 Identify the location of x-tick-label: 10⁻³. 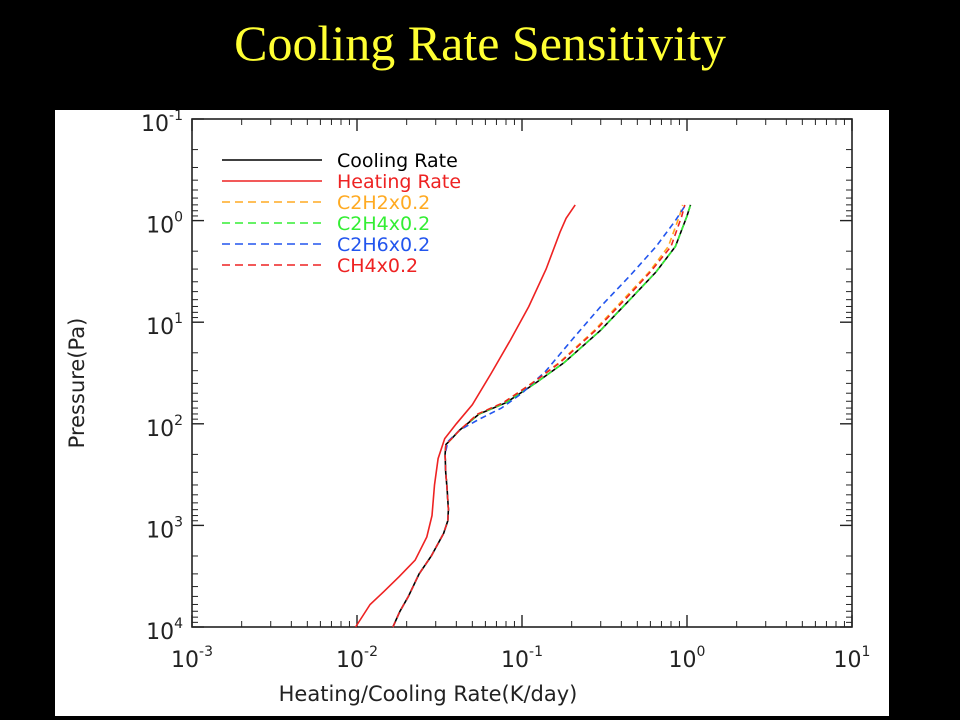
(192, 658).